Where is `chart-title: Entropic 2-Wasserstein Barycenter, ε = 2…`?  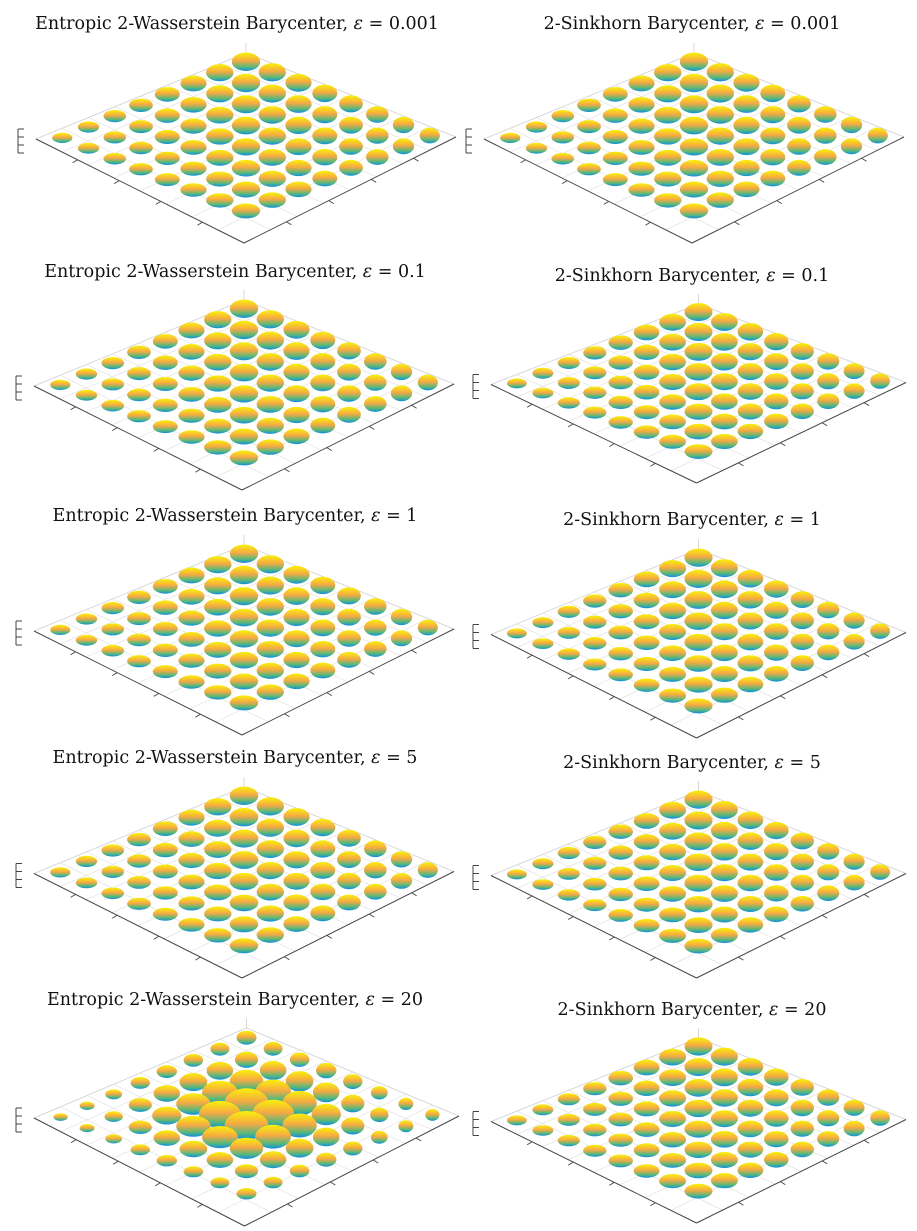 chart-title: Entropic 2-Wasserstein Barycenter, ε = 2… is located at coordinates (235, 1000).